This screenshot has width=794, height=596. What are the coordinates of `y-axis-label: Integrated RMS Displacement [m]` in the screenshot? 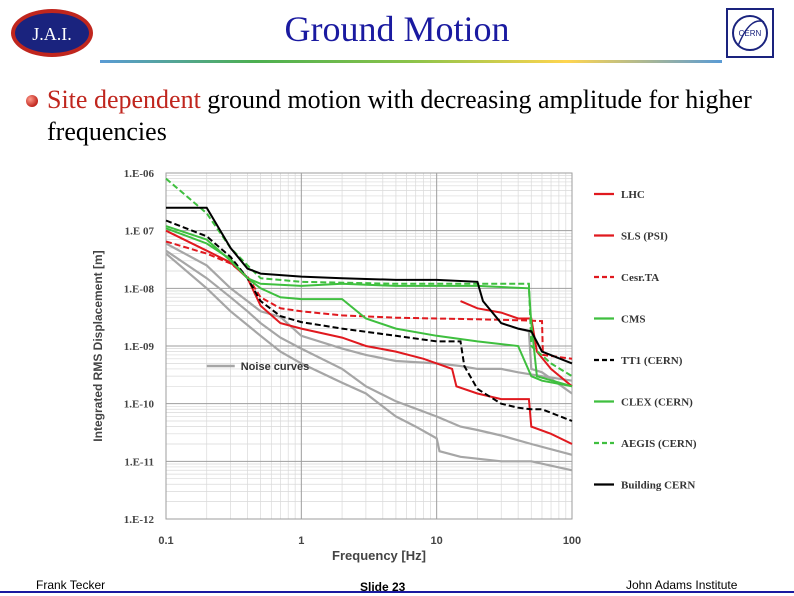 It's located at (98, 345).